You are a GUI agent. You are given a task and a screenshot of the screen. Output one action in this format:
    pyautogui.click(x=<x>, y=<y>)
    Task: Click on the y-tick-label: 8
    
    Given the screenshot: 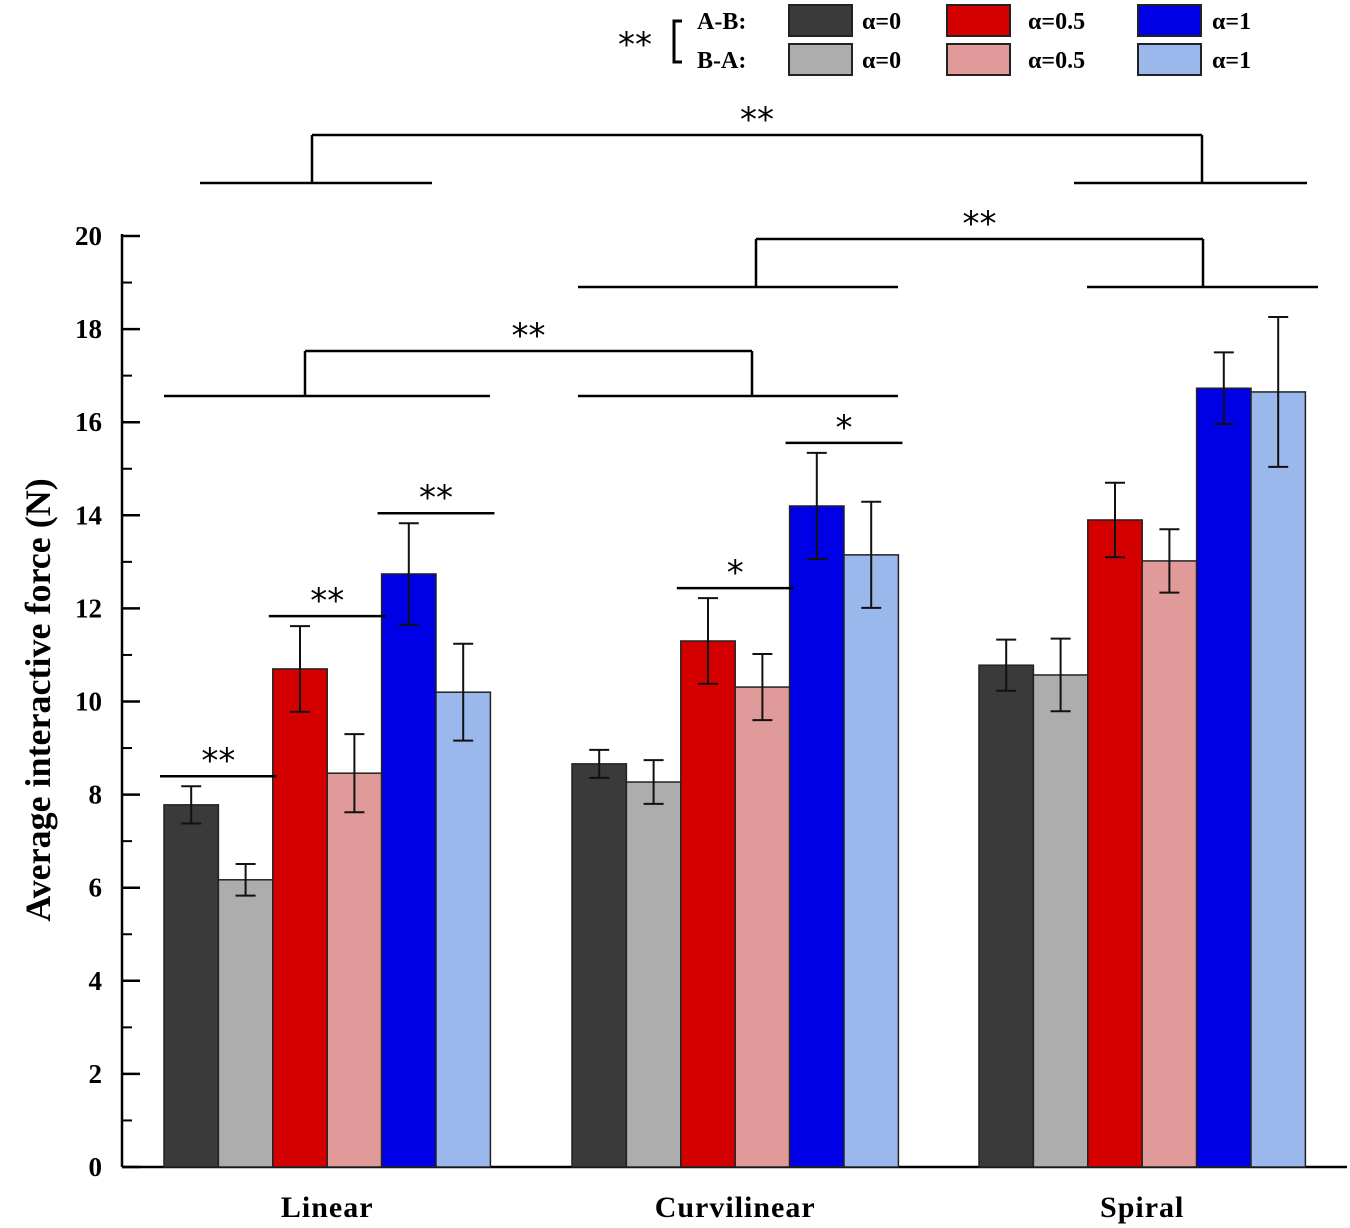 What is the action you would take?
    pyautogui.click(x=96, y=795)
    